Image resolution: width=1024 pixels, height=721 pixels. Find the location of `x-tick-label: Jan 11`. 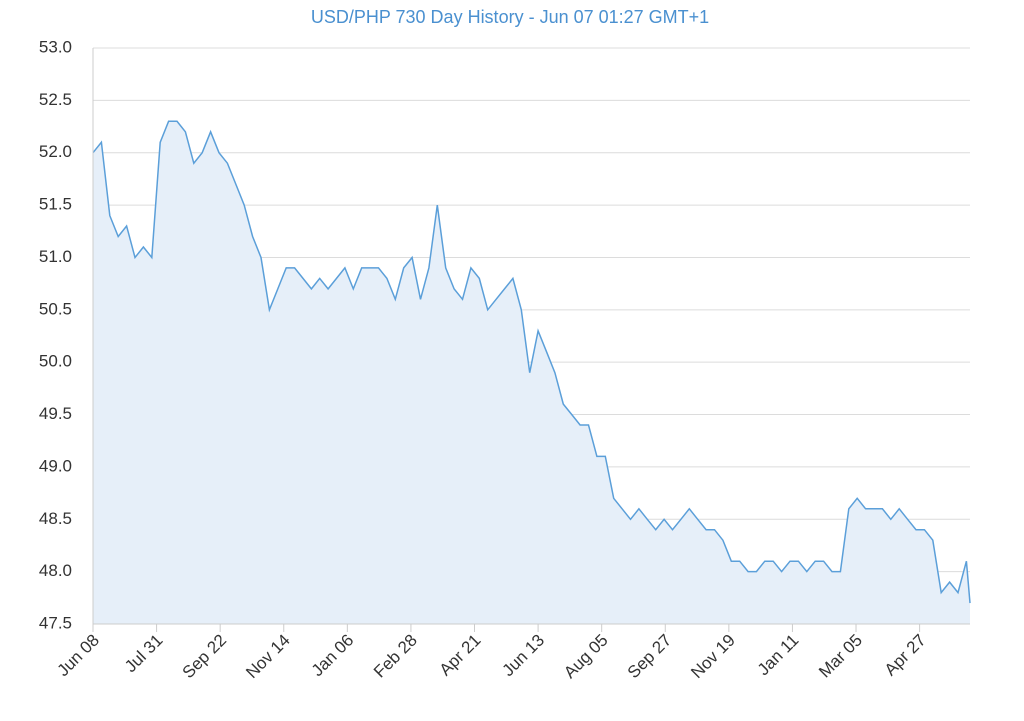

x-tick-label: Jan 11 is located at coordinates (778, 655).